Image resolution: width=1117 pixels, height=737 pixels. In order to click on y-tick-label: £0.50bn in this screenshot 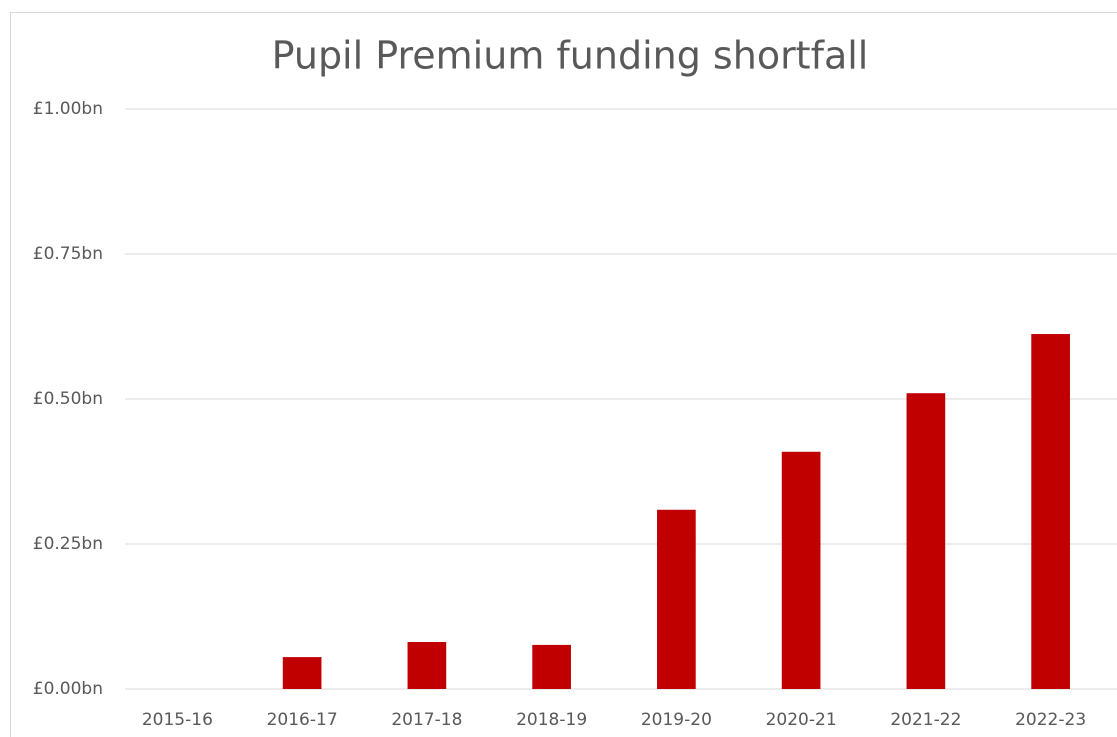, I will do `click(68, 399)`.